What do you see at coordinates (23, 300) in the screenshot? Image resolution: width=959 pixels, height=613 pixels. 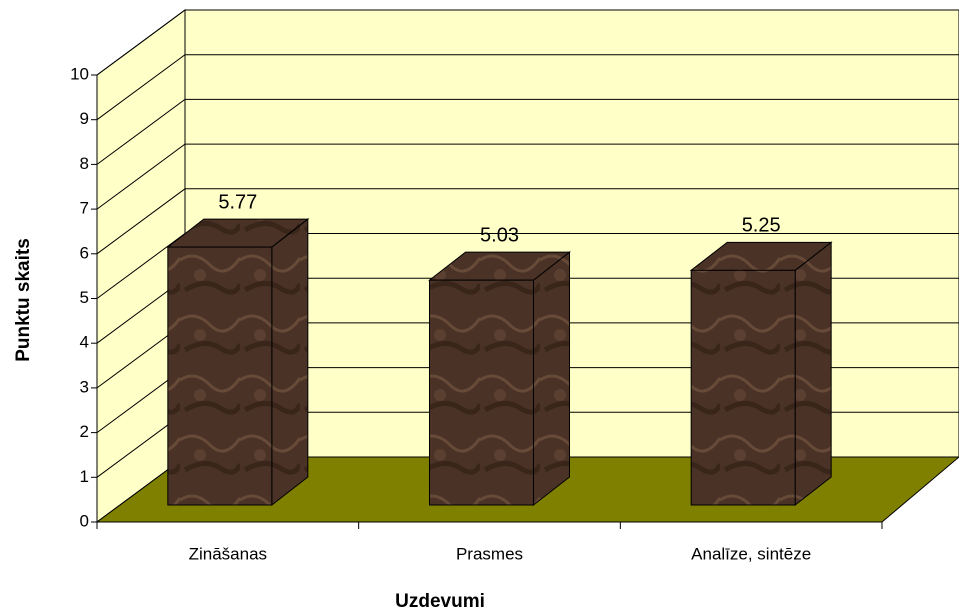 I see `y-axis-label: Punktu skaits` at bounding box center [23, 300].